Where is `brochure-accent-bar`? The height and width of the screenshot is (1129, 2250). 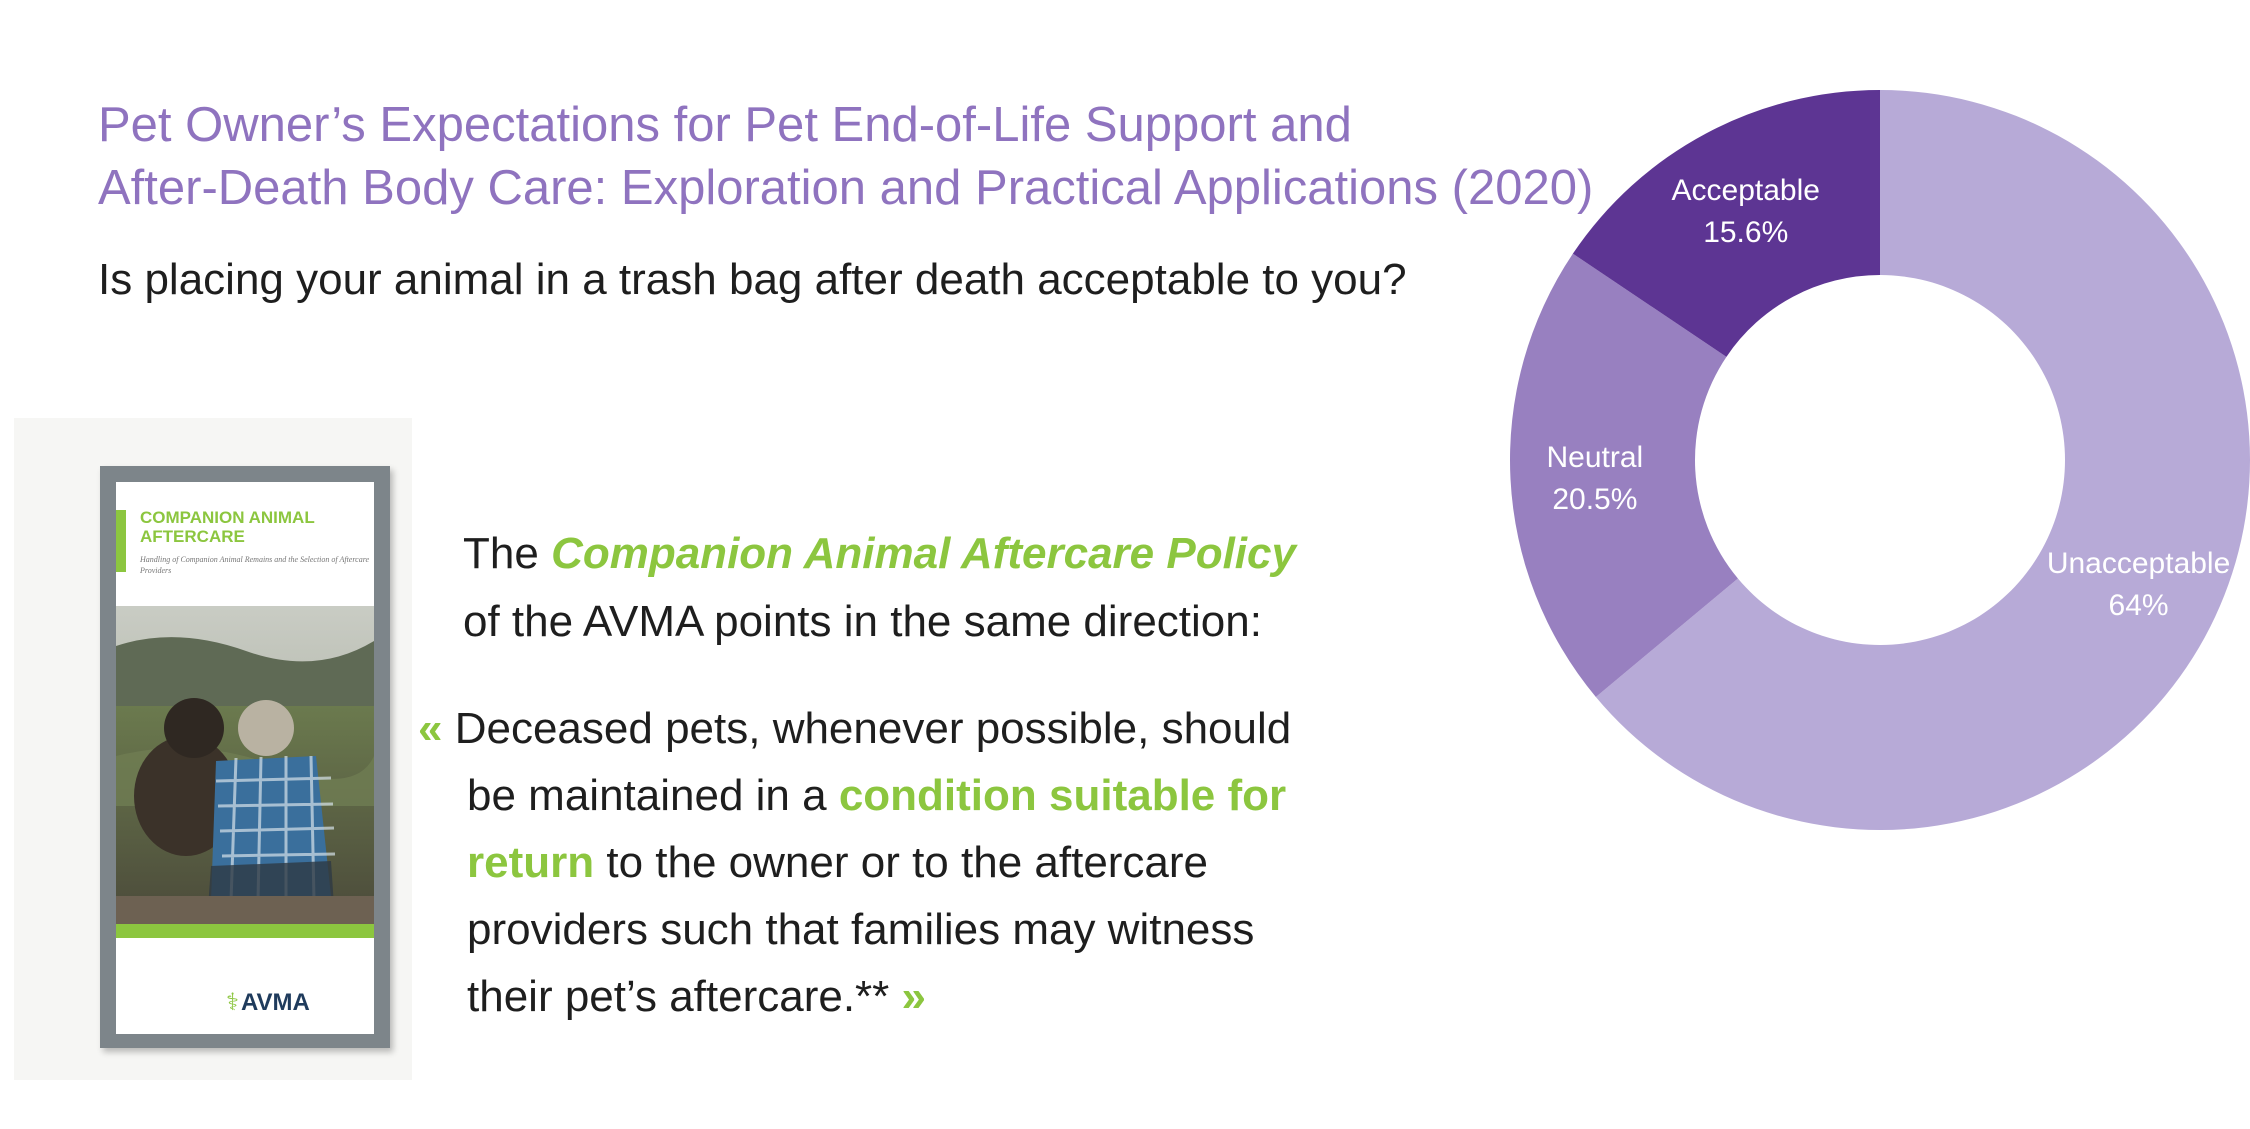 brochure-accent-bar is located at coordinates (121, 541).